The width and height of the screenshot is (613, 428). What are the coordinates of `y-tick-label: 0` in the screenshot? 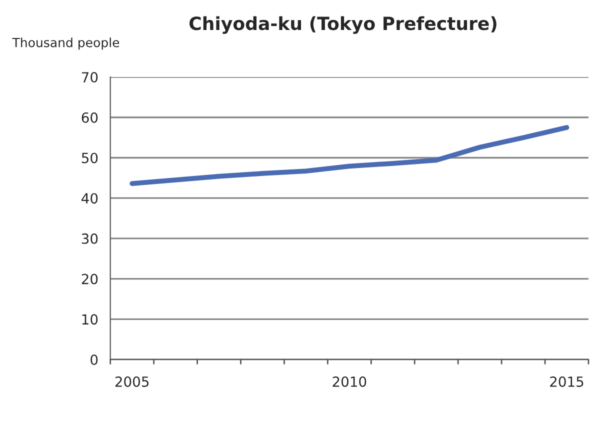 It's located at (94, 359).